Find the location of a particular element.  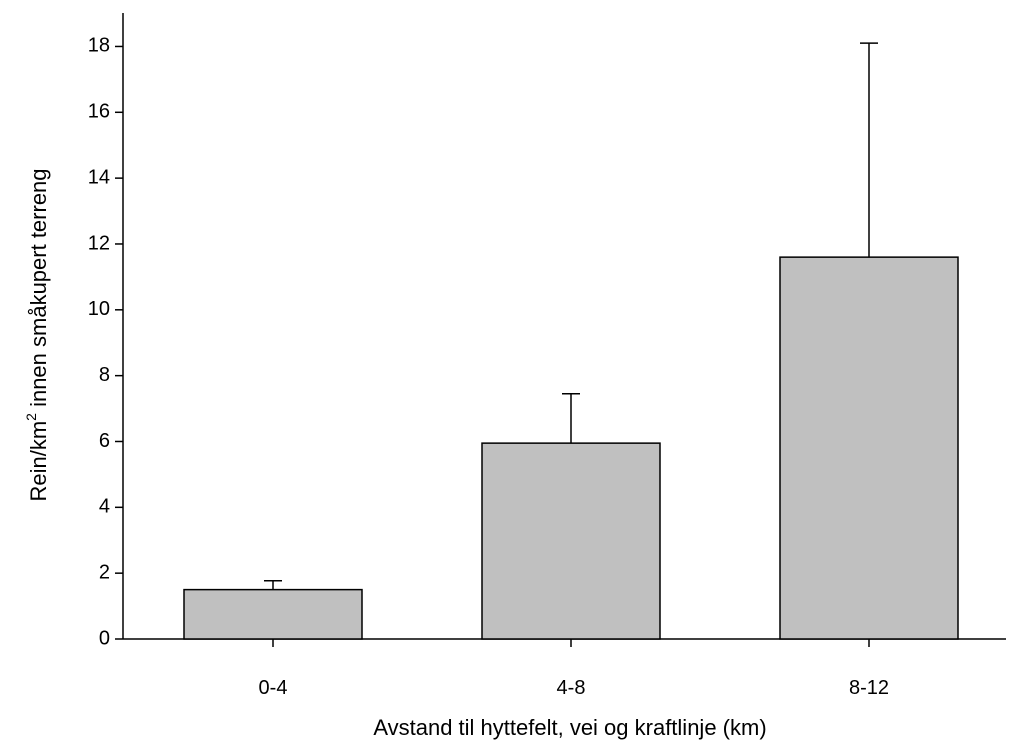

y-axis-title-prefix: Rein/km is located at coordinates (38, 461).